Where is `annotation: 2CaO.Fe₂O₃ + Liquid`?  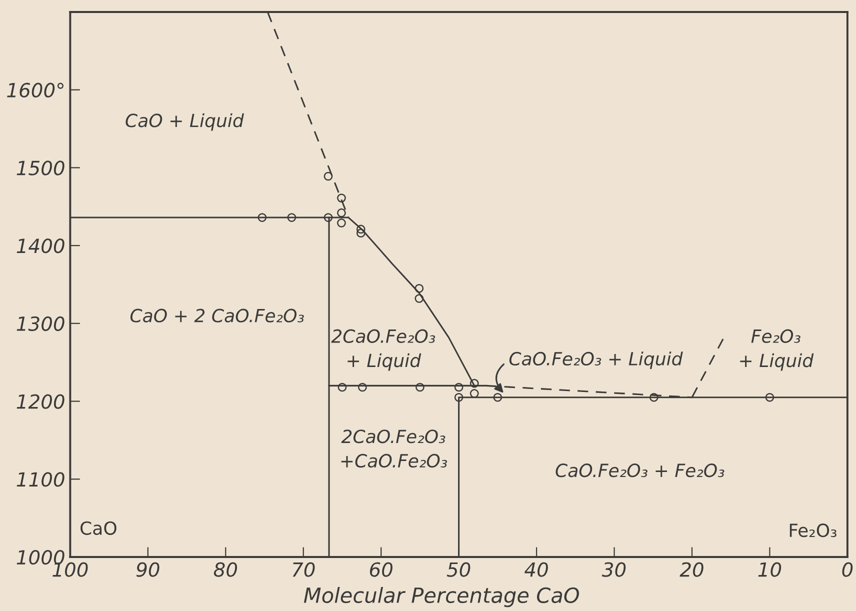 annotation: 2CaO.Fe₂O₃ + Liquid is located at coordinates (383, 350).